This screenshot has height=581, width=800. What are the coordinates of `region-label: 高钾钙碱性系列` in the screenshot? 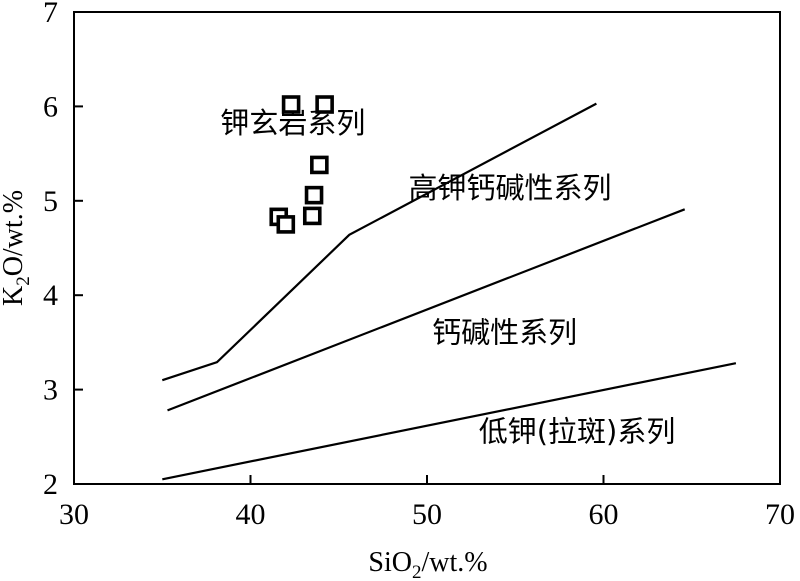 It's located at (509, 188).